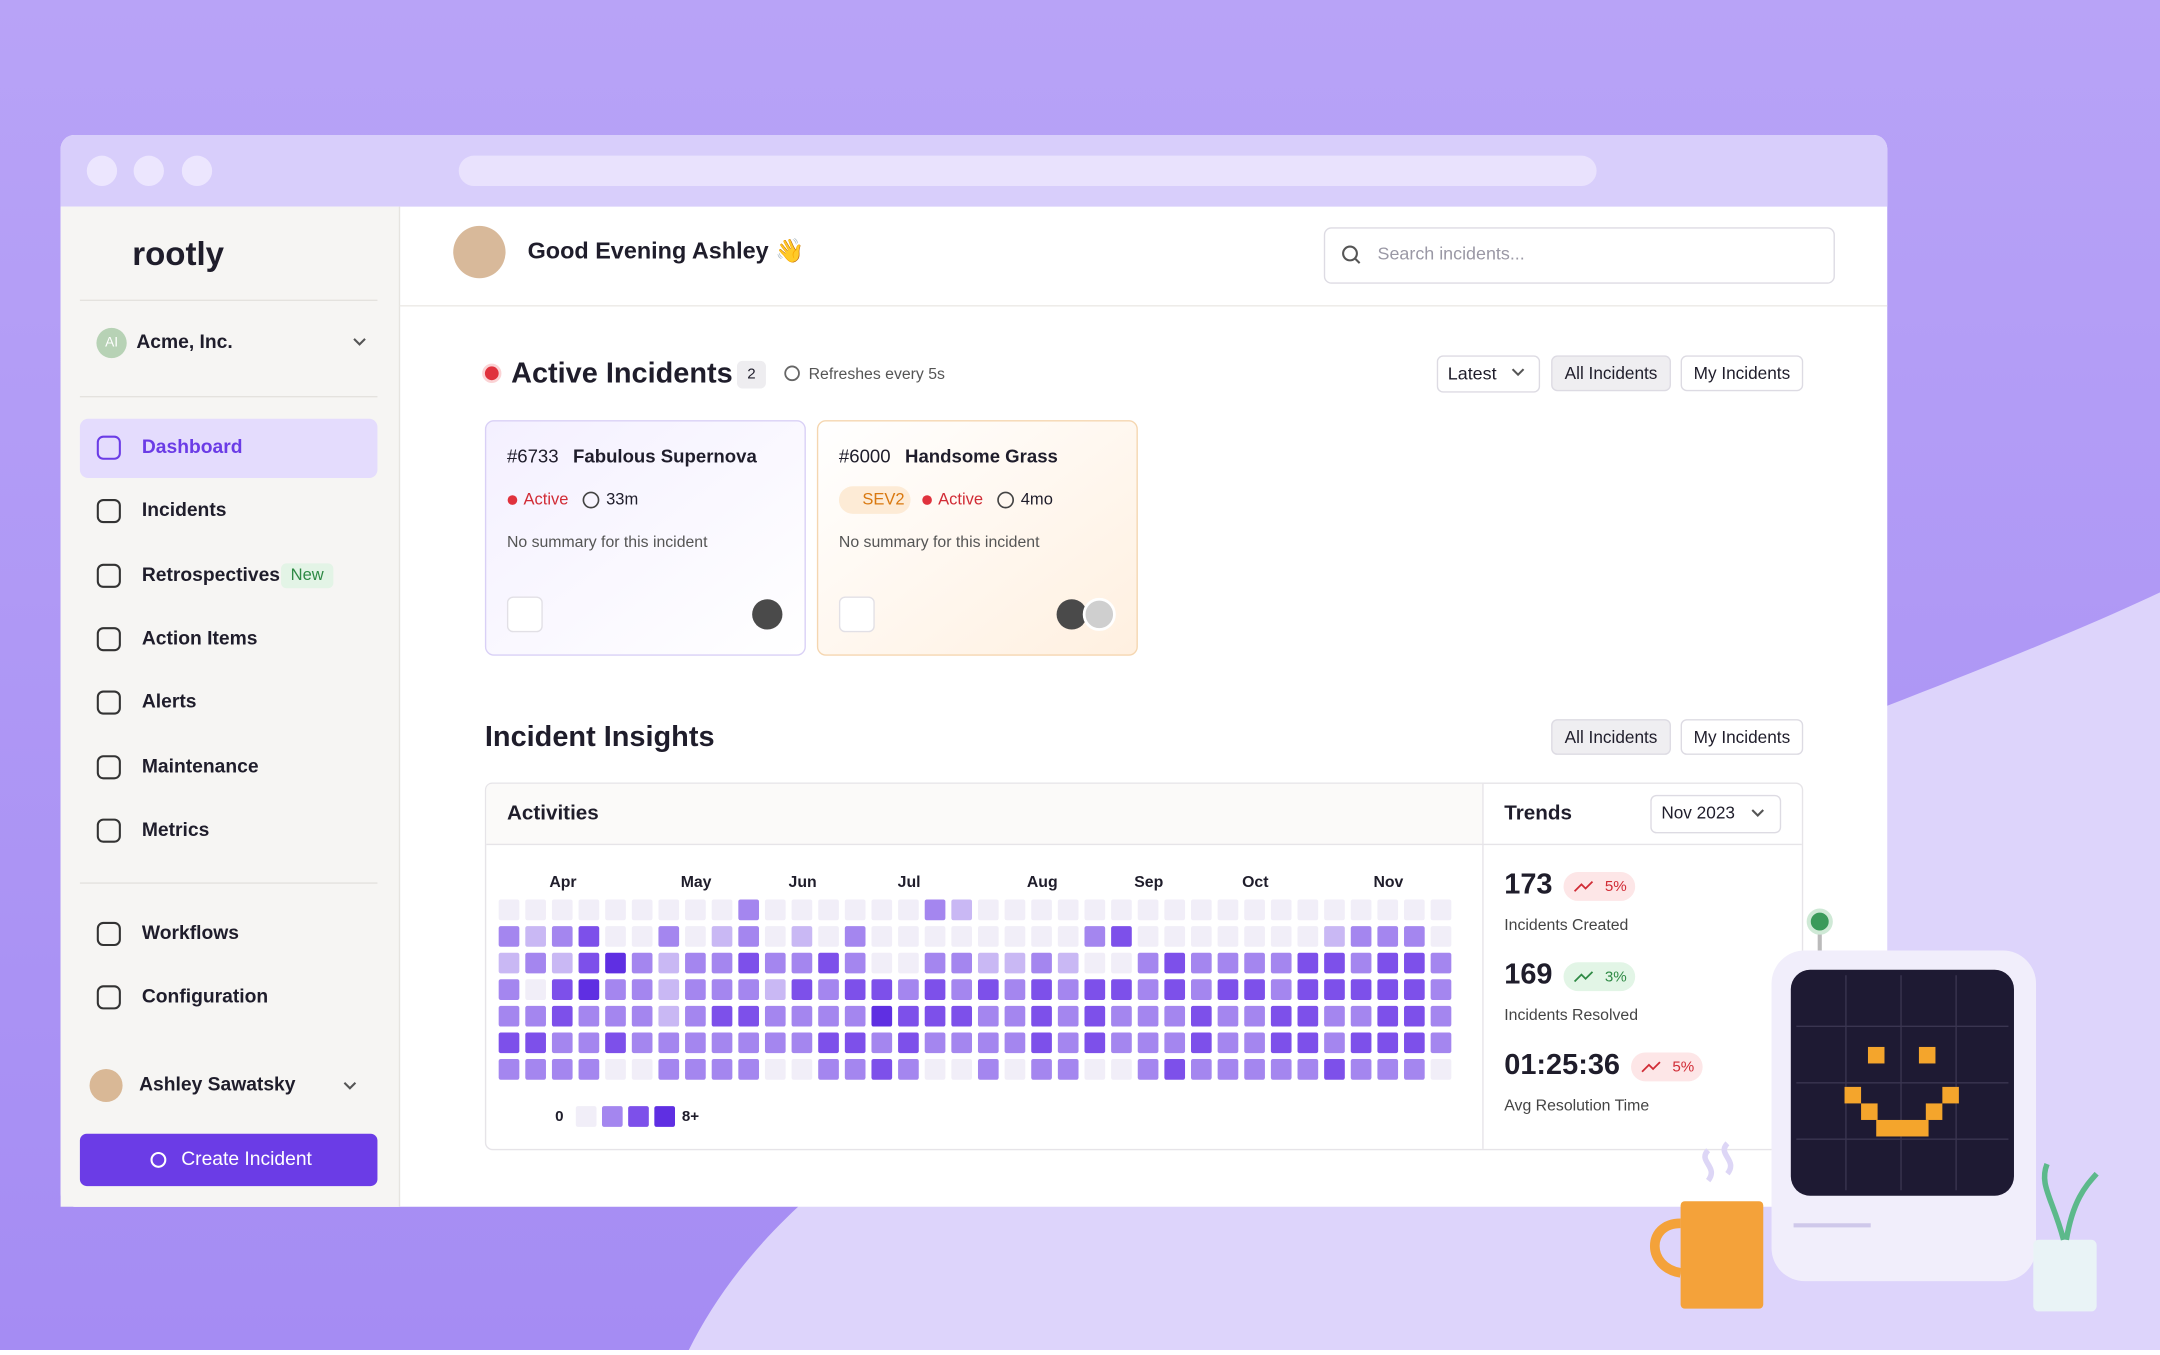 This screenshot has height=1355, width=2160. I want to click on period-label: Nov 2023, so click(1698, 813).